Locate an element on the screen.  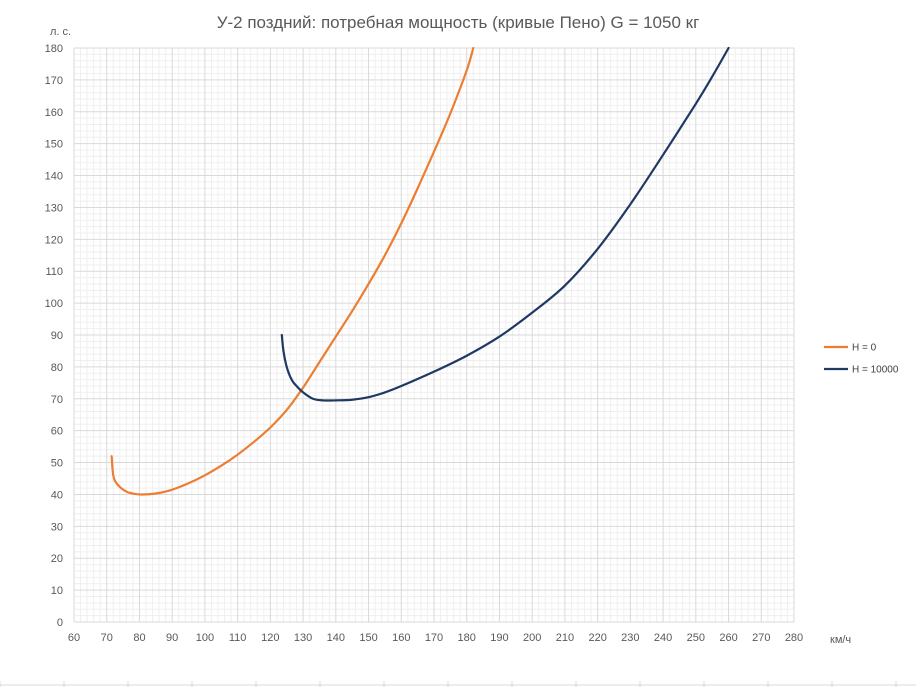
x-axis-unit-label: км/ч is located at coordinates (840, 640).